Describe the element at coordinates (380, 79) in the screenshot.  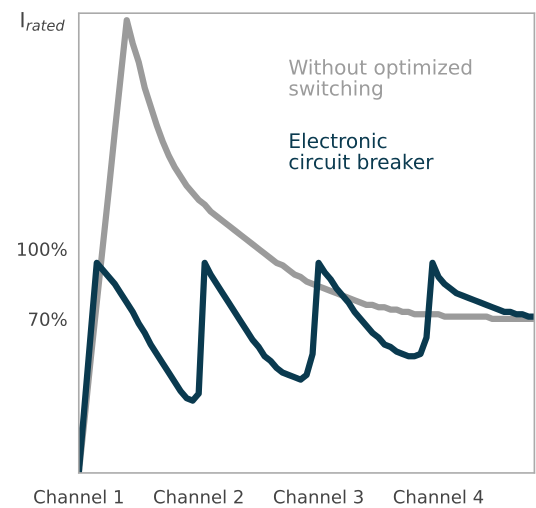
I see `text: Without optimized switching` at that location.